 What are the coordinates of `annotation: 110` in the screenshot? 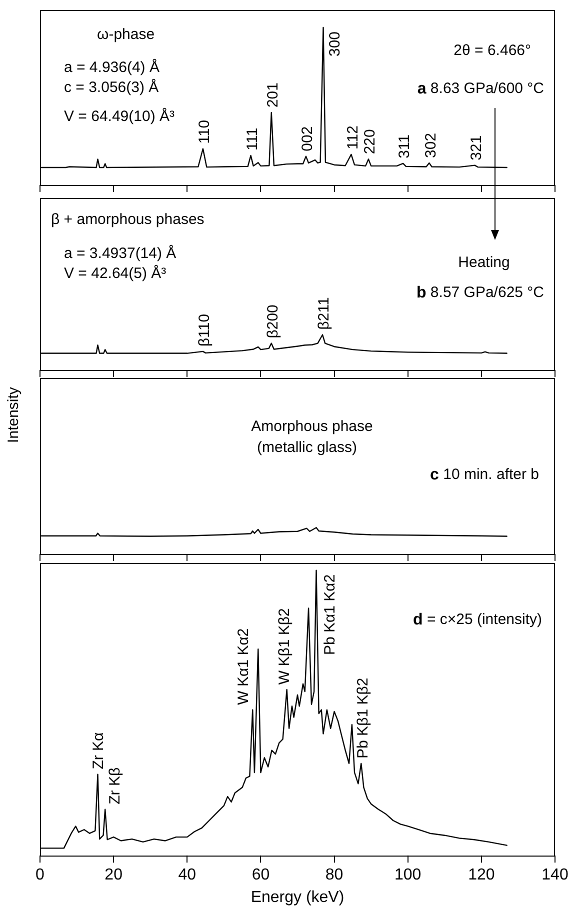 It's located at (205, 132).